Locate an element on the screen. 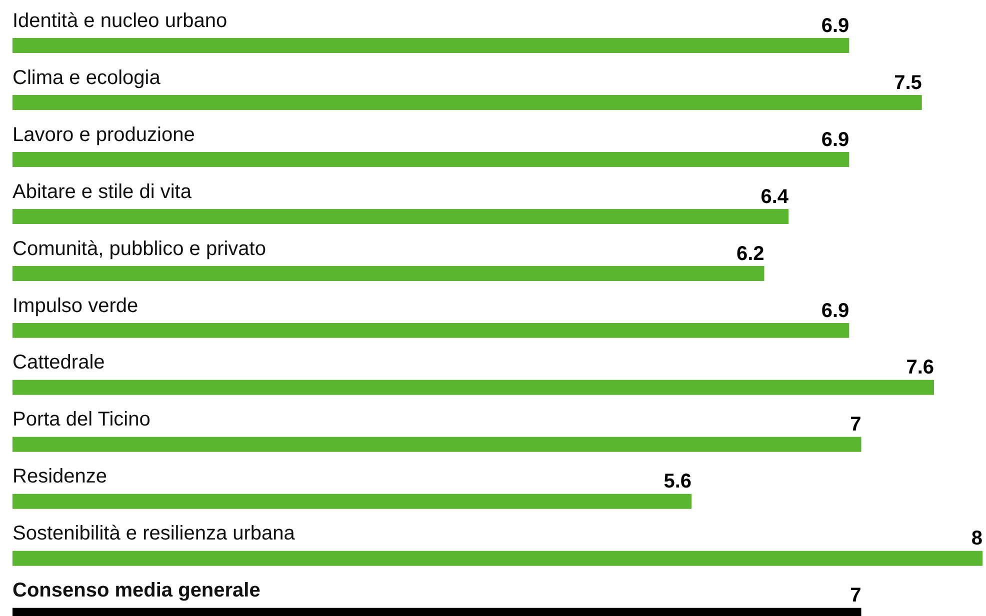  y-tick-label: Abitare e stile di vita is located at coordinates (102, 191).